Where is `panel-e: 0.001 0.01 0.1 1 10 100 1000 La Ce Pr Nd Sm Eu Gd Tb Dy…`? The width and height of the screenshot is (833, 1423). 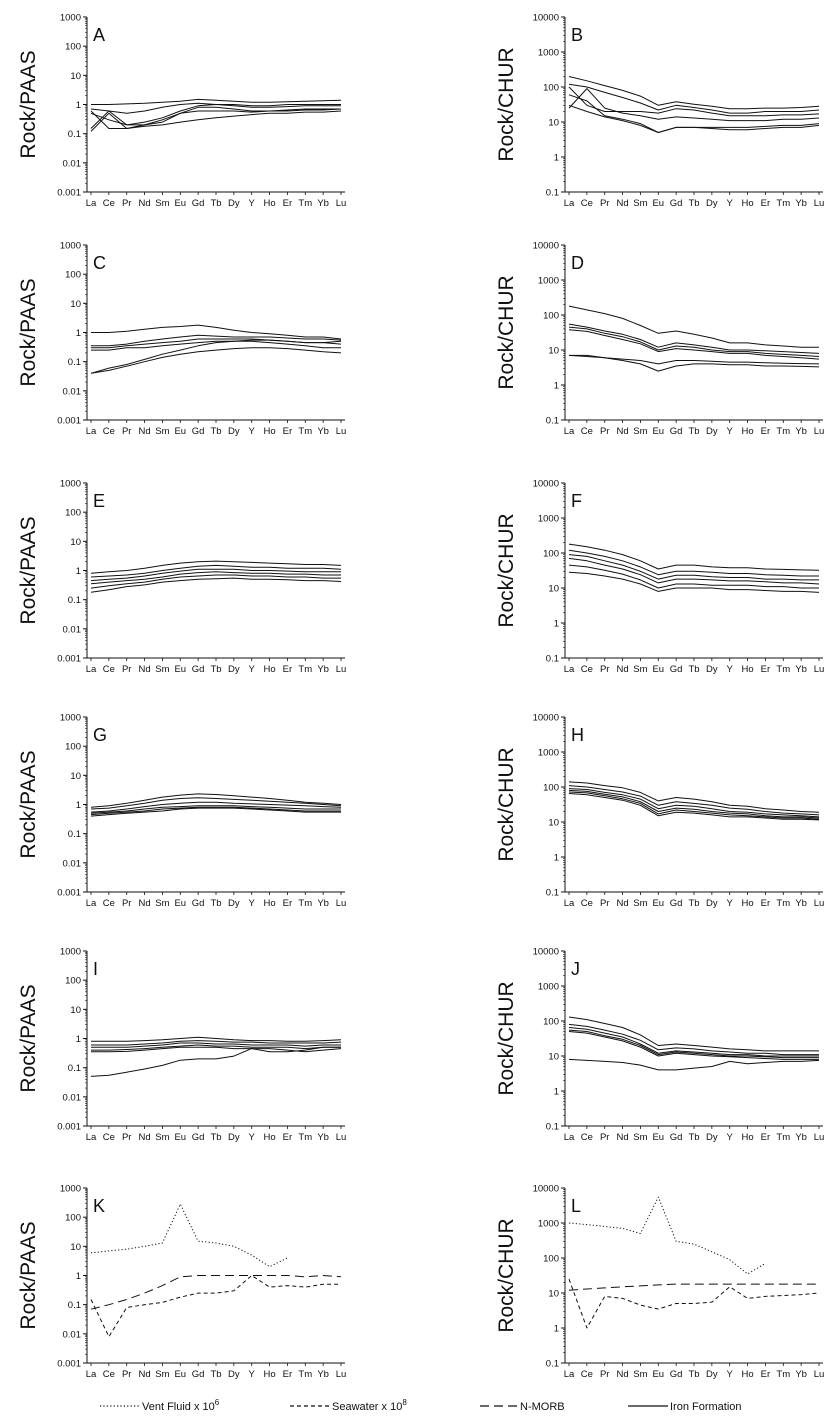 panel-e: 0.001 0.01 0.1 1 10 100 1000 La Ce Pr Nd Sm Eu Gd Tb Dy… is located at coordinates (181, 577).